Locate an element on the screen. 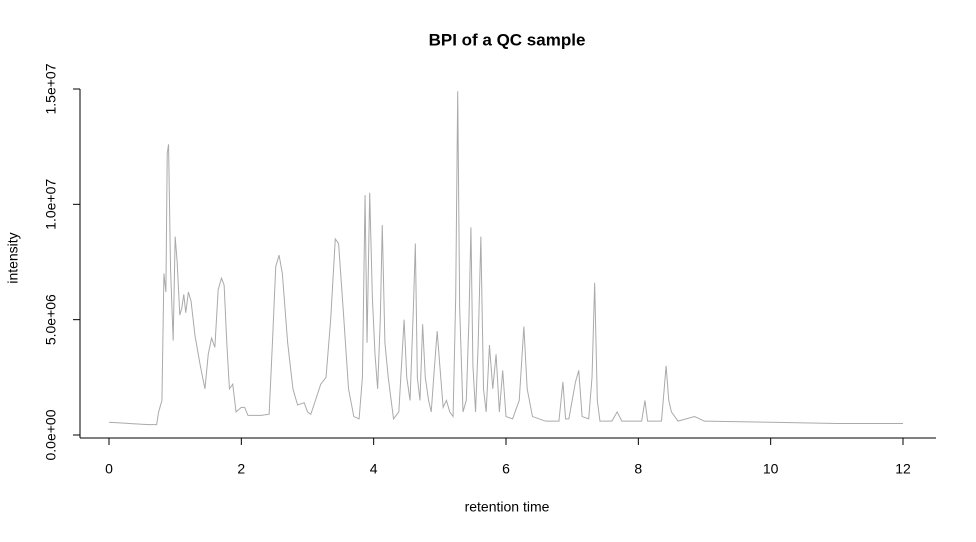 Image resolution: width=976 pixels, height=542 pixels. y-tick-label: 1.5e+07 is located at coordinates (51, 88).